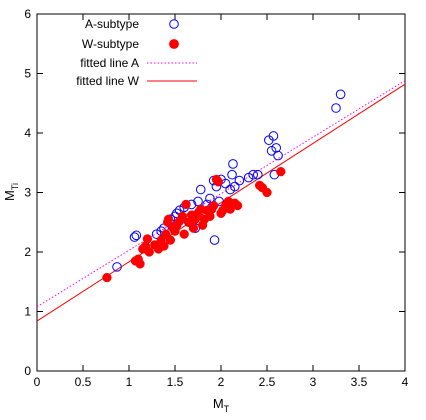  I want to click on y-tick-label: 1, so click(27, 312).